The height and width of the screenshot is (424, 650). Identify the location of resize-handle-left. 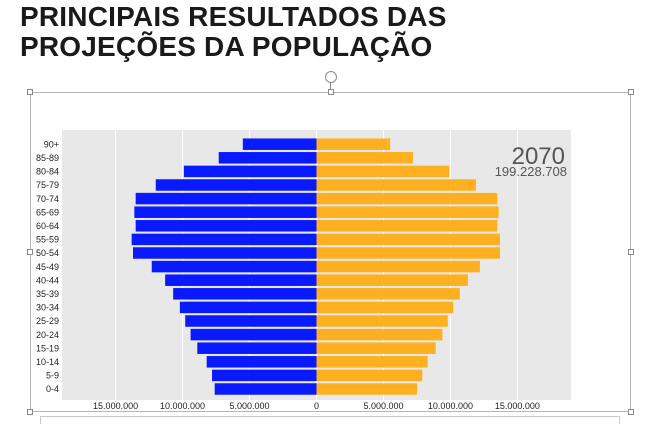
(30, 252).